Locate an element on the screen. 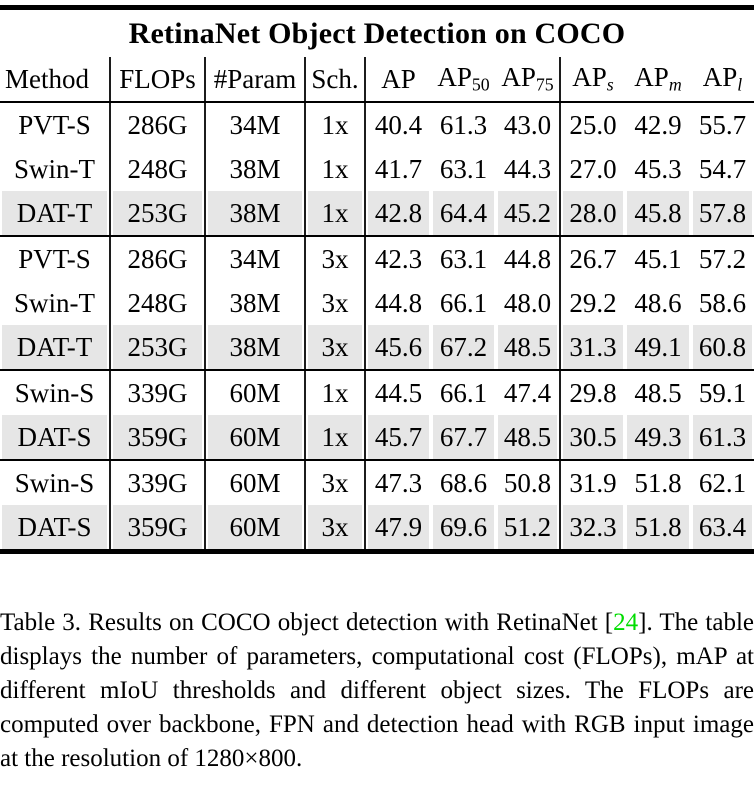  cell-params: 34M is located at coordinates (255, 258).